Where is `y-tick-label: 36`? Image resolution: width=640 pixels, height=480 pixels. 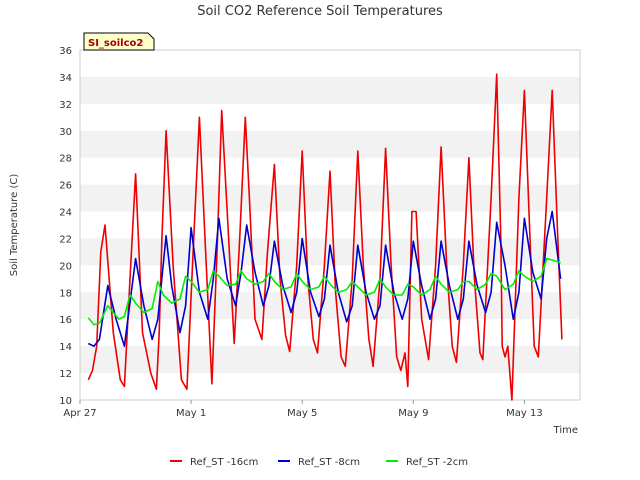
y-tick-label: 36 is located at coordinates (65, 51).